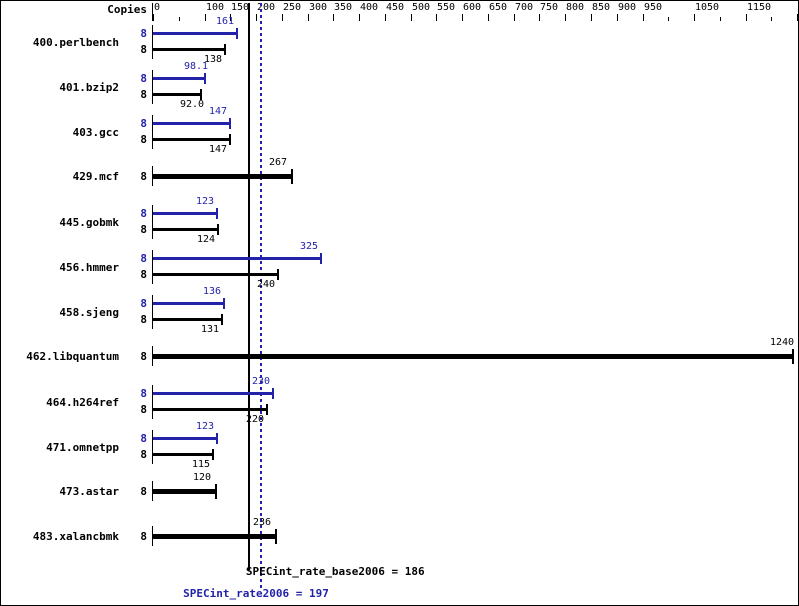  I want to click on axis-tick-label: 1050, so click(707, 7).